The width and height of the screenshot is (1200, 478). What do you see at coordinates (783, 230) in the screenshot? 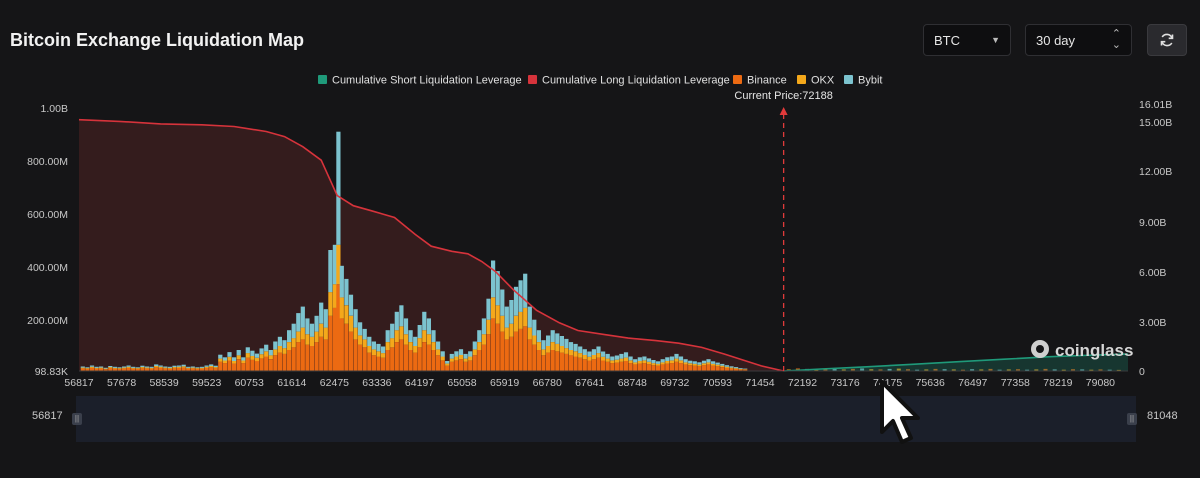
I see `current-price-marker: Current Price:72188` at bounding box center [783, 230].